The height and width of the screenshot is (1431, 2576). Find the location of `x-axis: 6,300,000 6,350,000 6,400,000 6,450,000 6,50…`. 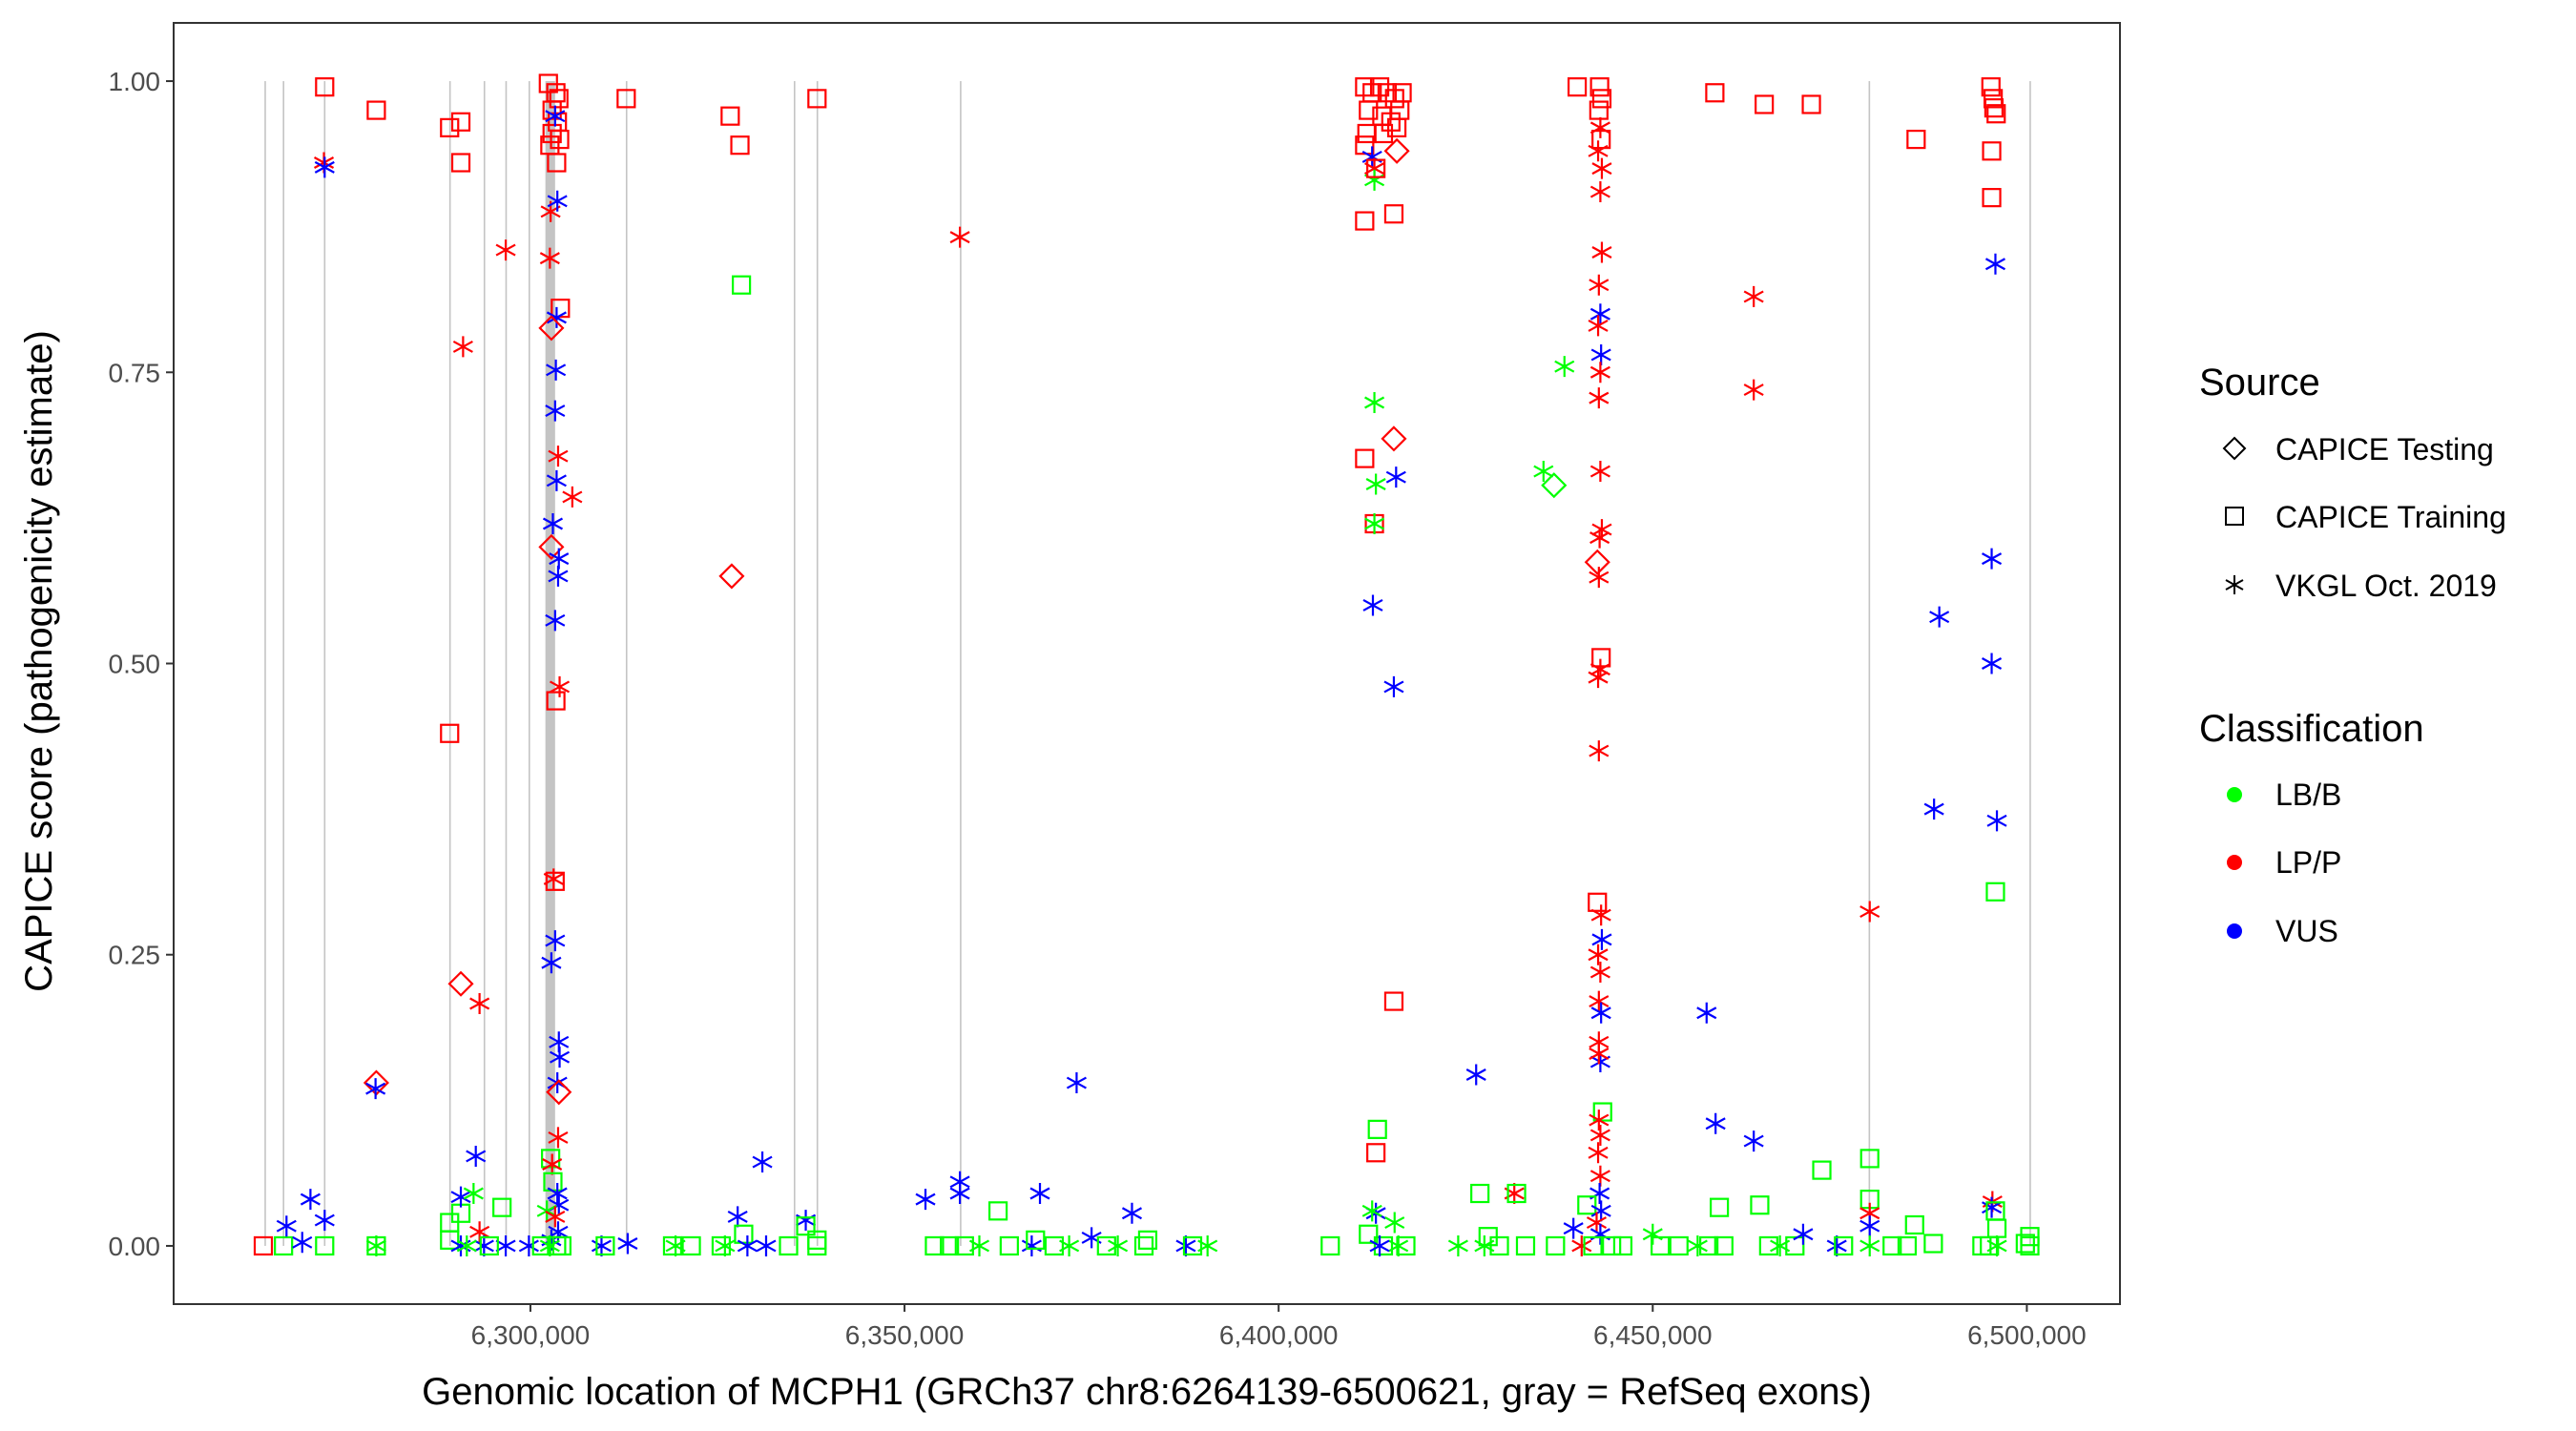

x-axis: 6,300,000 6,350,000 6,400,000 6,450,000 6,50… is located at coordinates (1279, 1327).